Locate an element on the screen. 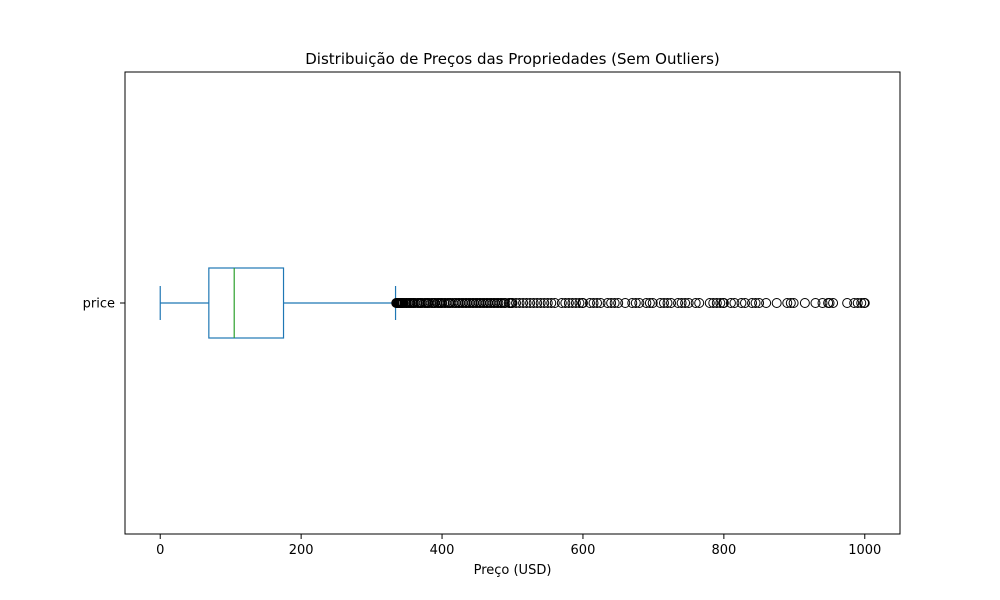  x-tick-label: 0 is located at coordinates (160, 550).